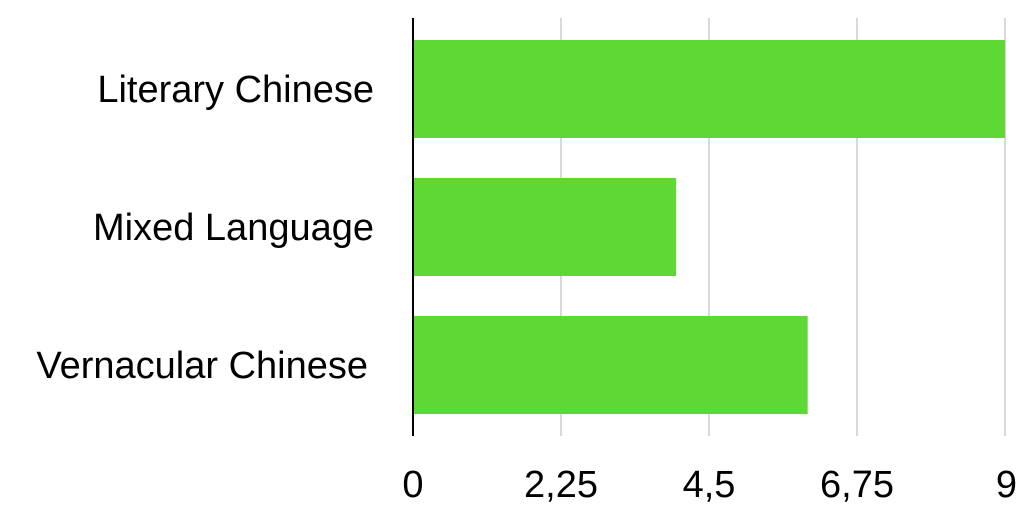 The width and height of the screenshot is (1026, 513). What do you see at coordinates (561, 485) in the screenshot?
I see `x-tick-label: 2,25` at bounding box center [561, 485].